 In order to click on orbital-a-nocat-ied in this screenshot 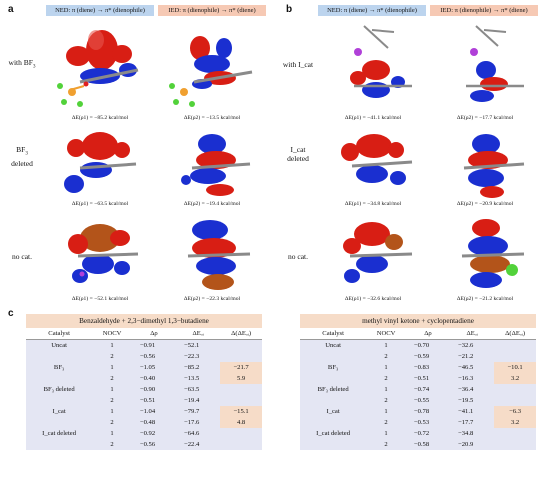, I will do `click(219, 255)`.